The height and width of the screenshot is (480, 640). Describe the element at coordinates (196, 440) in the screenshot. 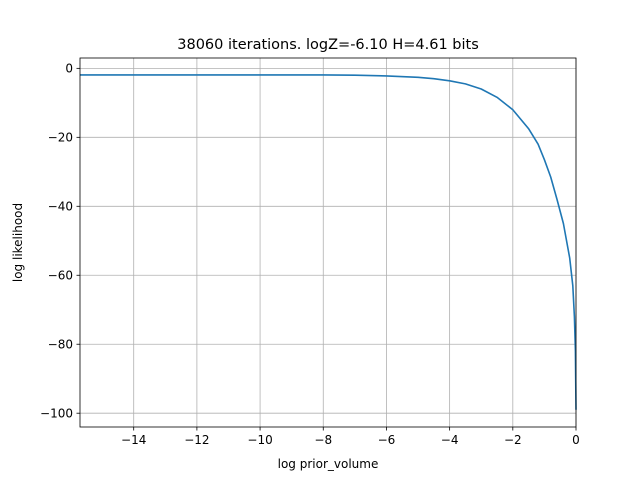

I see `x-tick-label: −12` at that location.